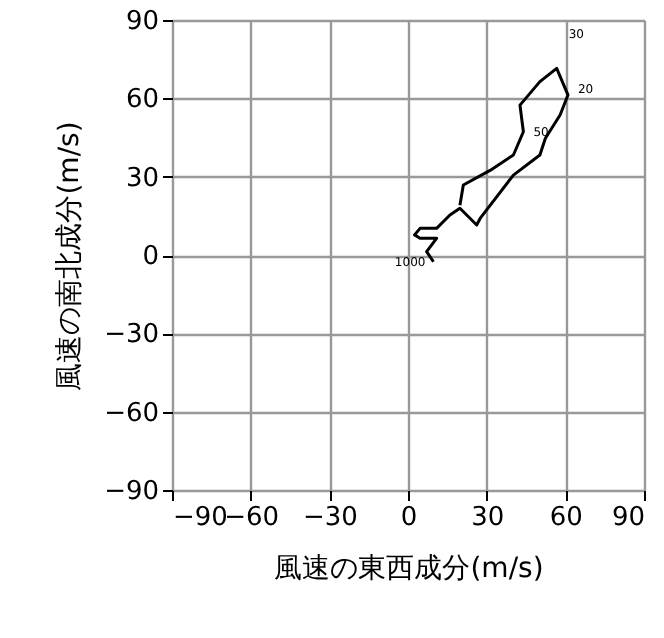 The image size is (664, 638). Describe the element at coordinates (150, 257) in the screenshot. I see `y-tick-label: 0` at that location.